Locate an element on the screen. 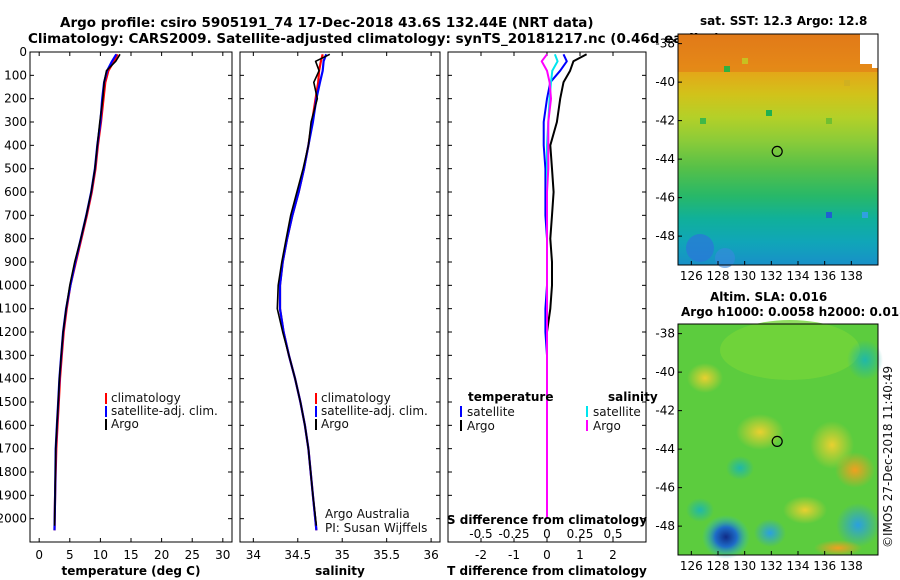  x-tick-label: 2 is located at coordinates (613, 555).